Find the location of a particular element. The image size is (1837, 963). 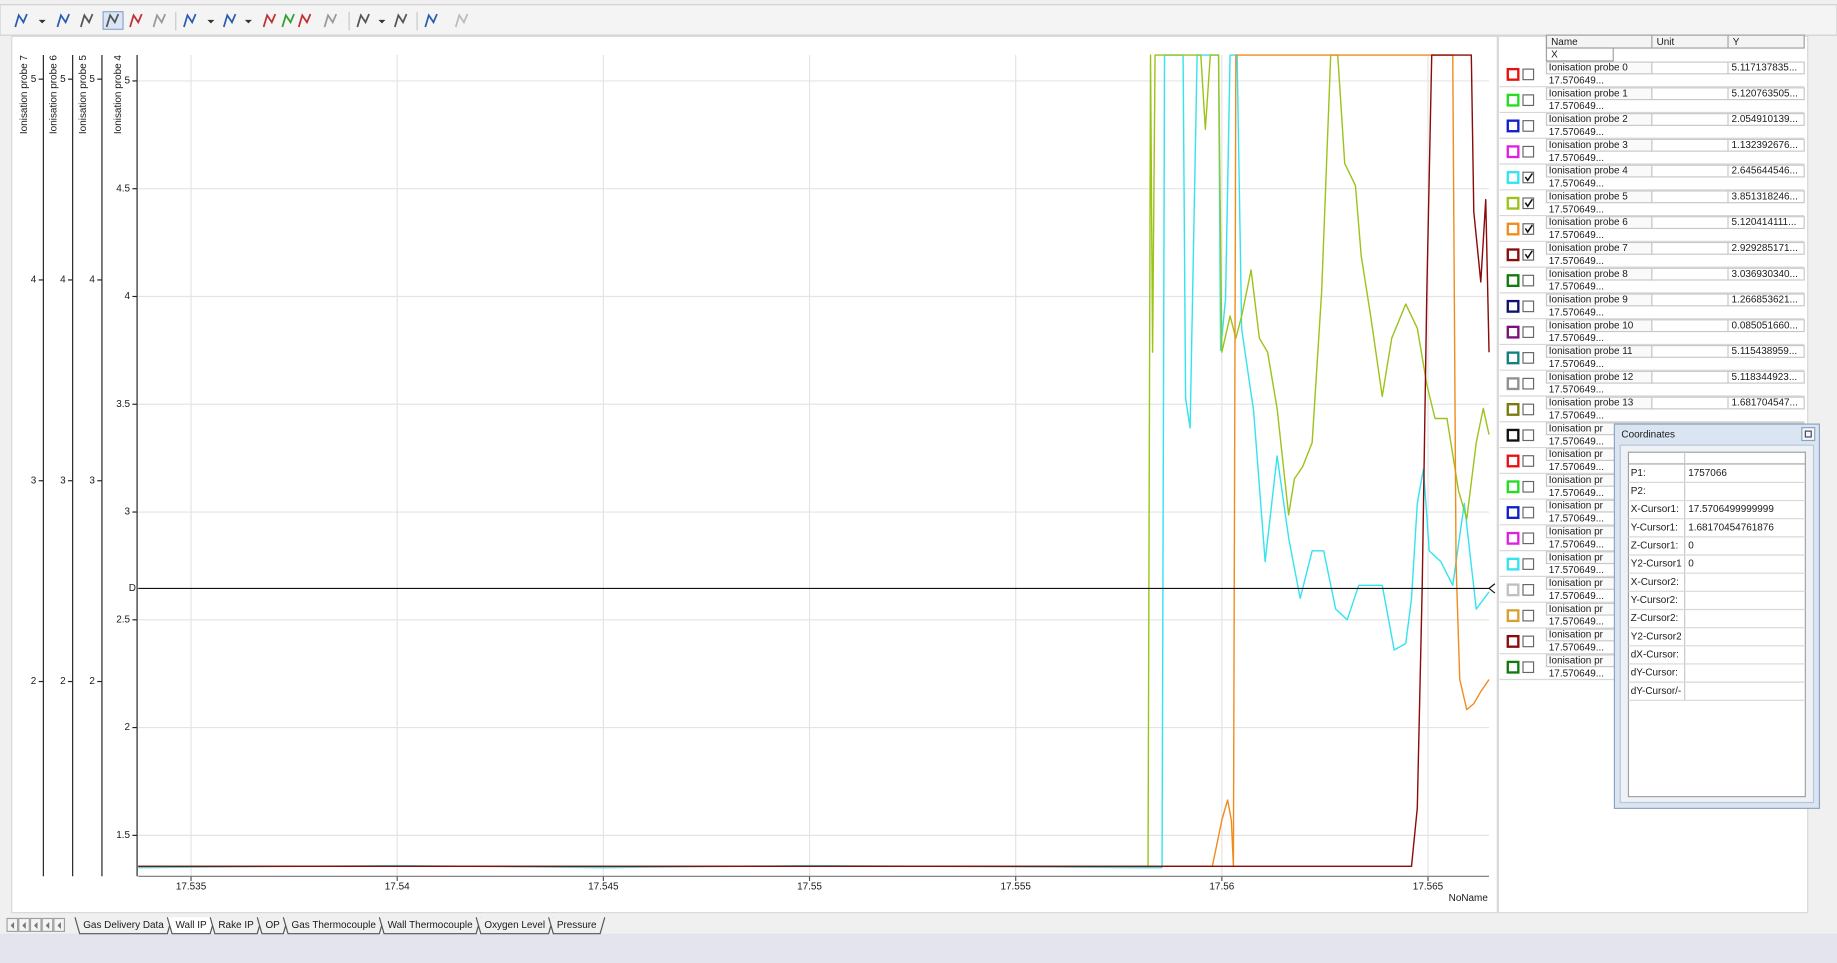

status-strip is located at coordinates (918, 948).